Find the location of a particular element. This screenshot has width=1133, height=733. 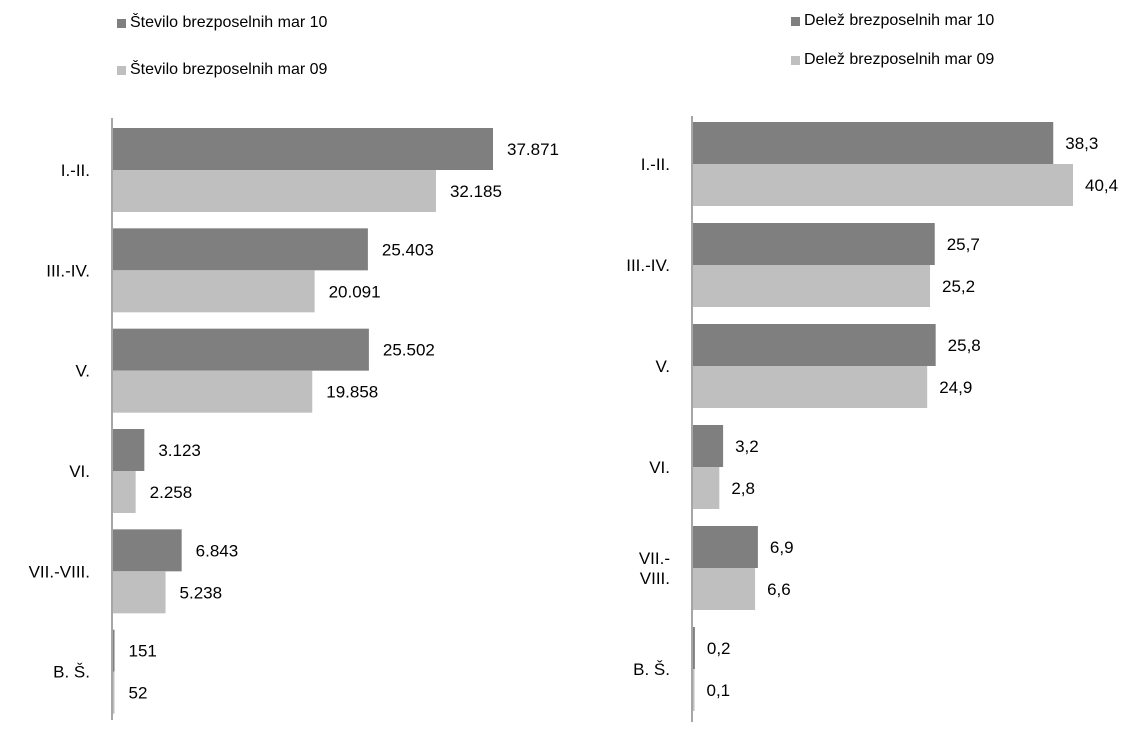

legend-item-count-mar09: Število brezposelnih mar 09 is located at coordinates (222, 70).